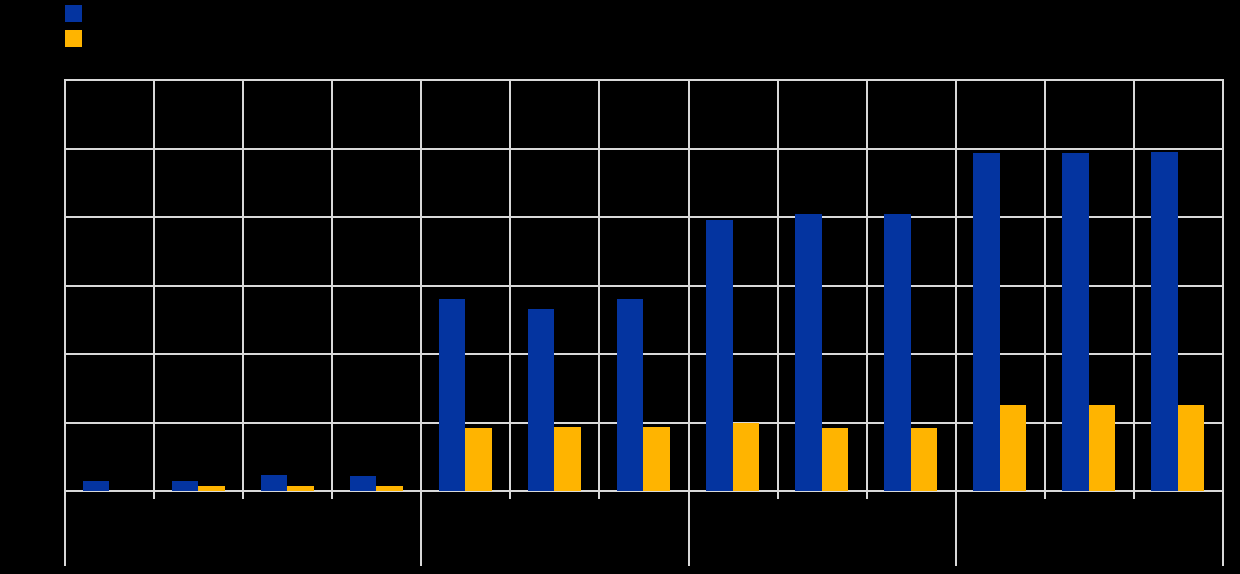 The image size is (1240, 574). Describe the element at coordinates (73, 38) in the screenshot. I see `legend-swatch-orange-icon` at that location.